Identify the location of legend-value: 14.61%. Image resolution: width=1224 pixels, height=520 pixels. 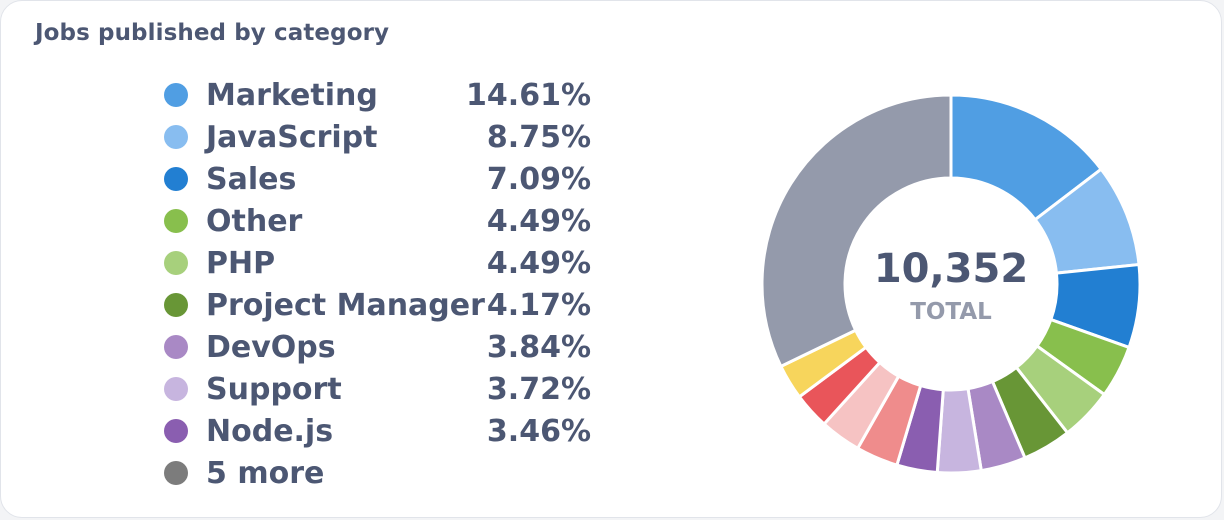
(528, 95).